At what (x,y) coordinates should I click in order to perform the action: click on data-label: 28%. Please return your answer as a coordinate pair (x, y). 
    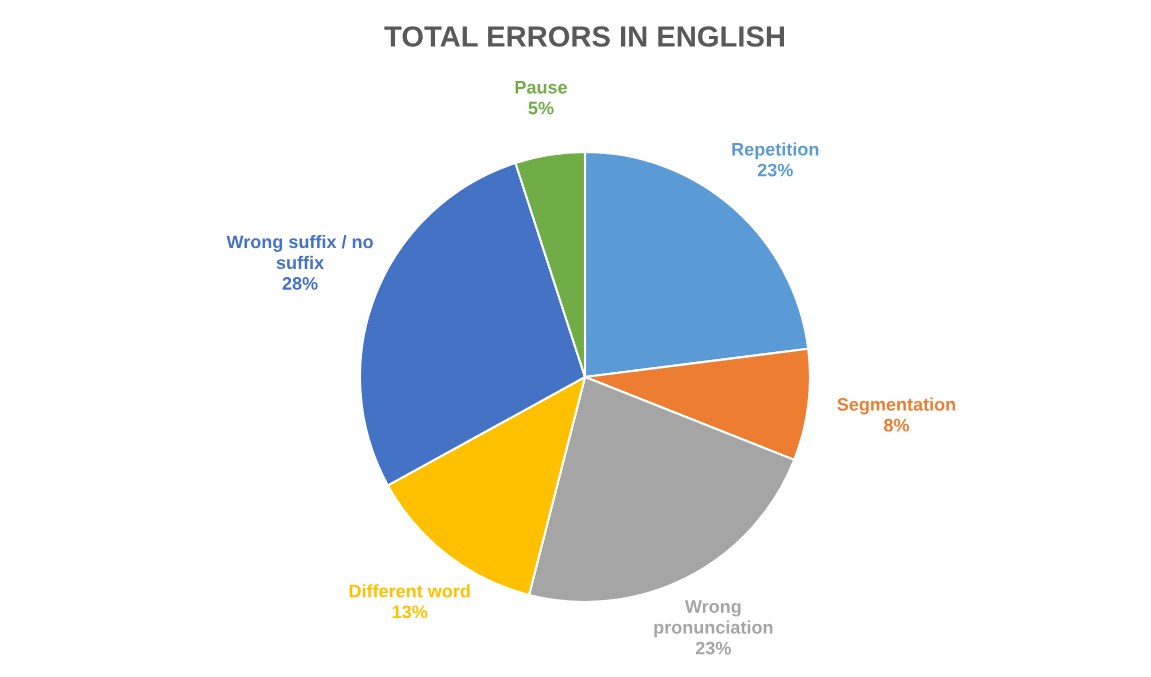
    Looking at the image, I should click on (300, 283).